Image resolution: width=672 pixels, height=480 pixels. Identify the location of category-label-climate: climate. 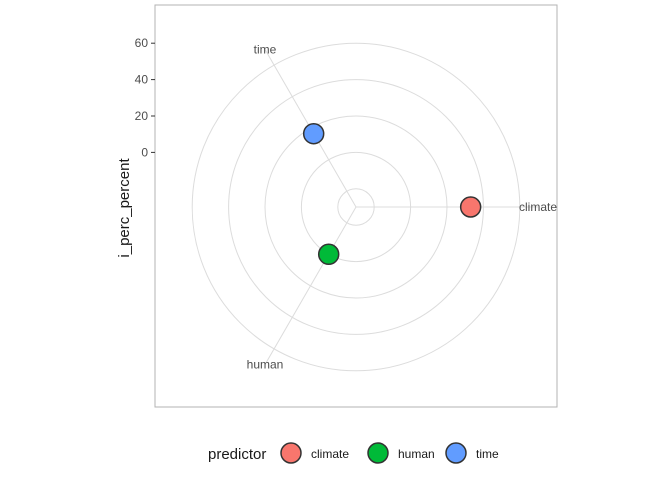
(538, 207).